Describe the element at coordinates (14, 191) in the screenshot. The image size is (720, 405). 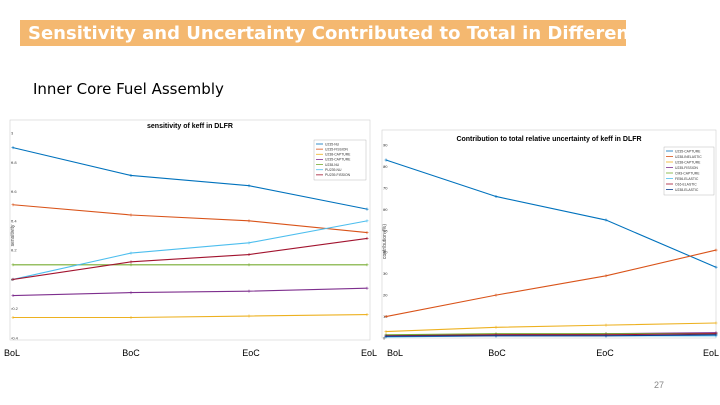
I see `y-tick-label: 0.6` at that location.